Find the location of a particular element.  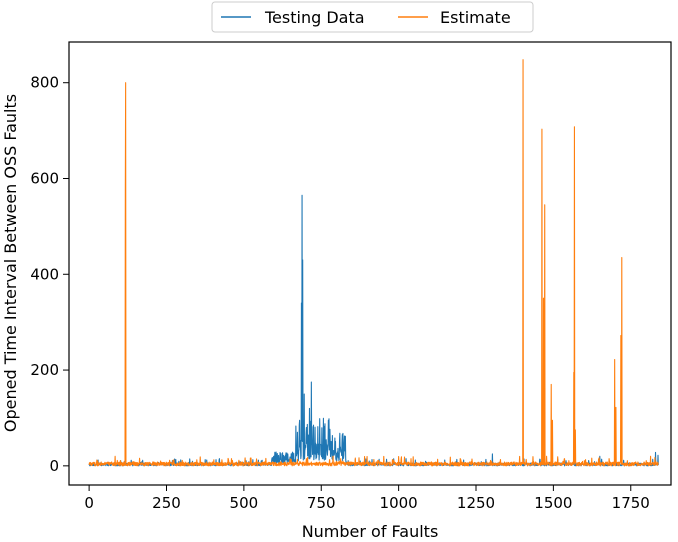

x-tick-label: 1250 is located at coordinates (476, 503).